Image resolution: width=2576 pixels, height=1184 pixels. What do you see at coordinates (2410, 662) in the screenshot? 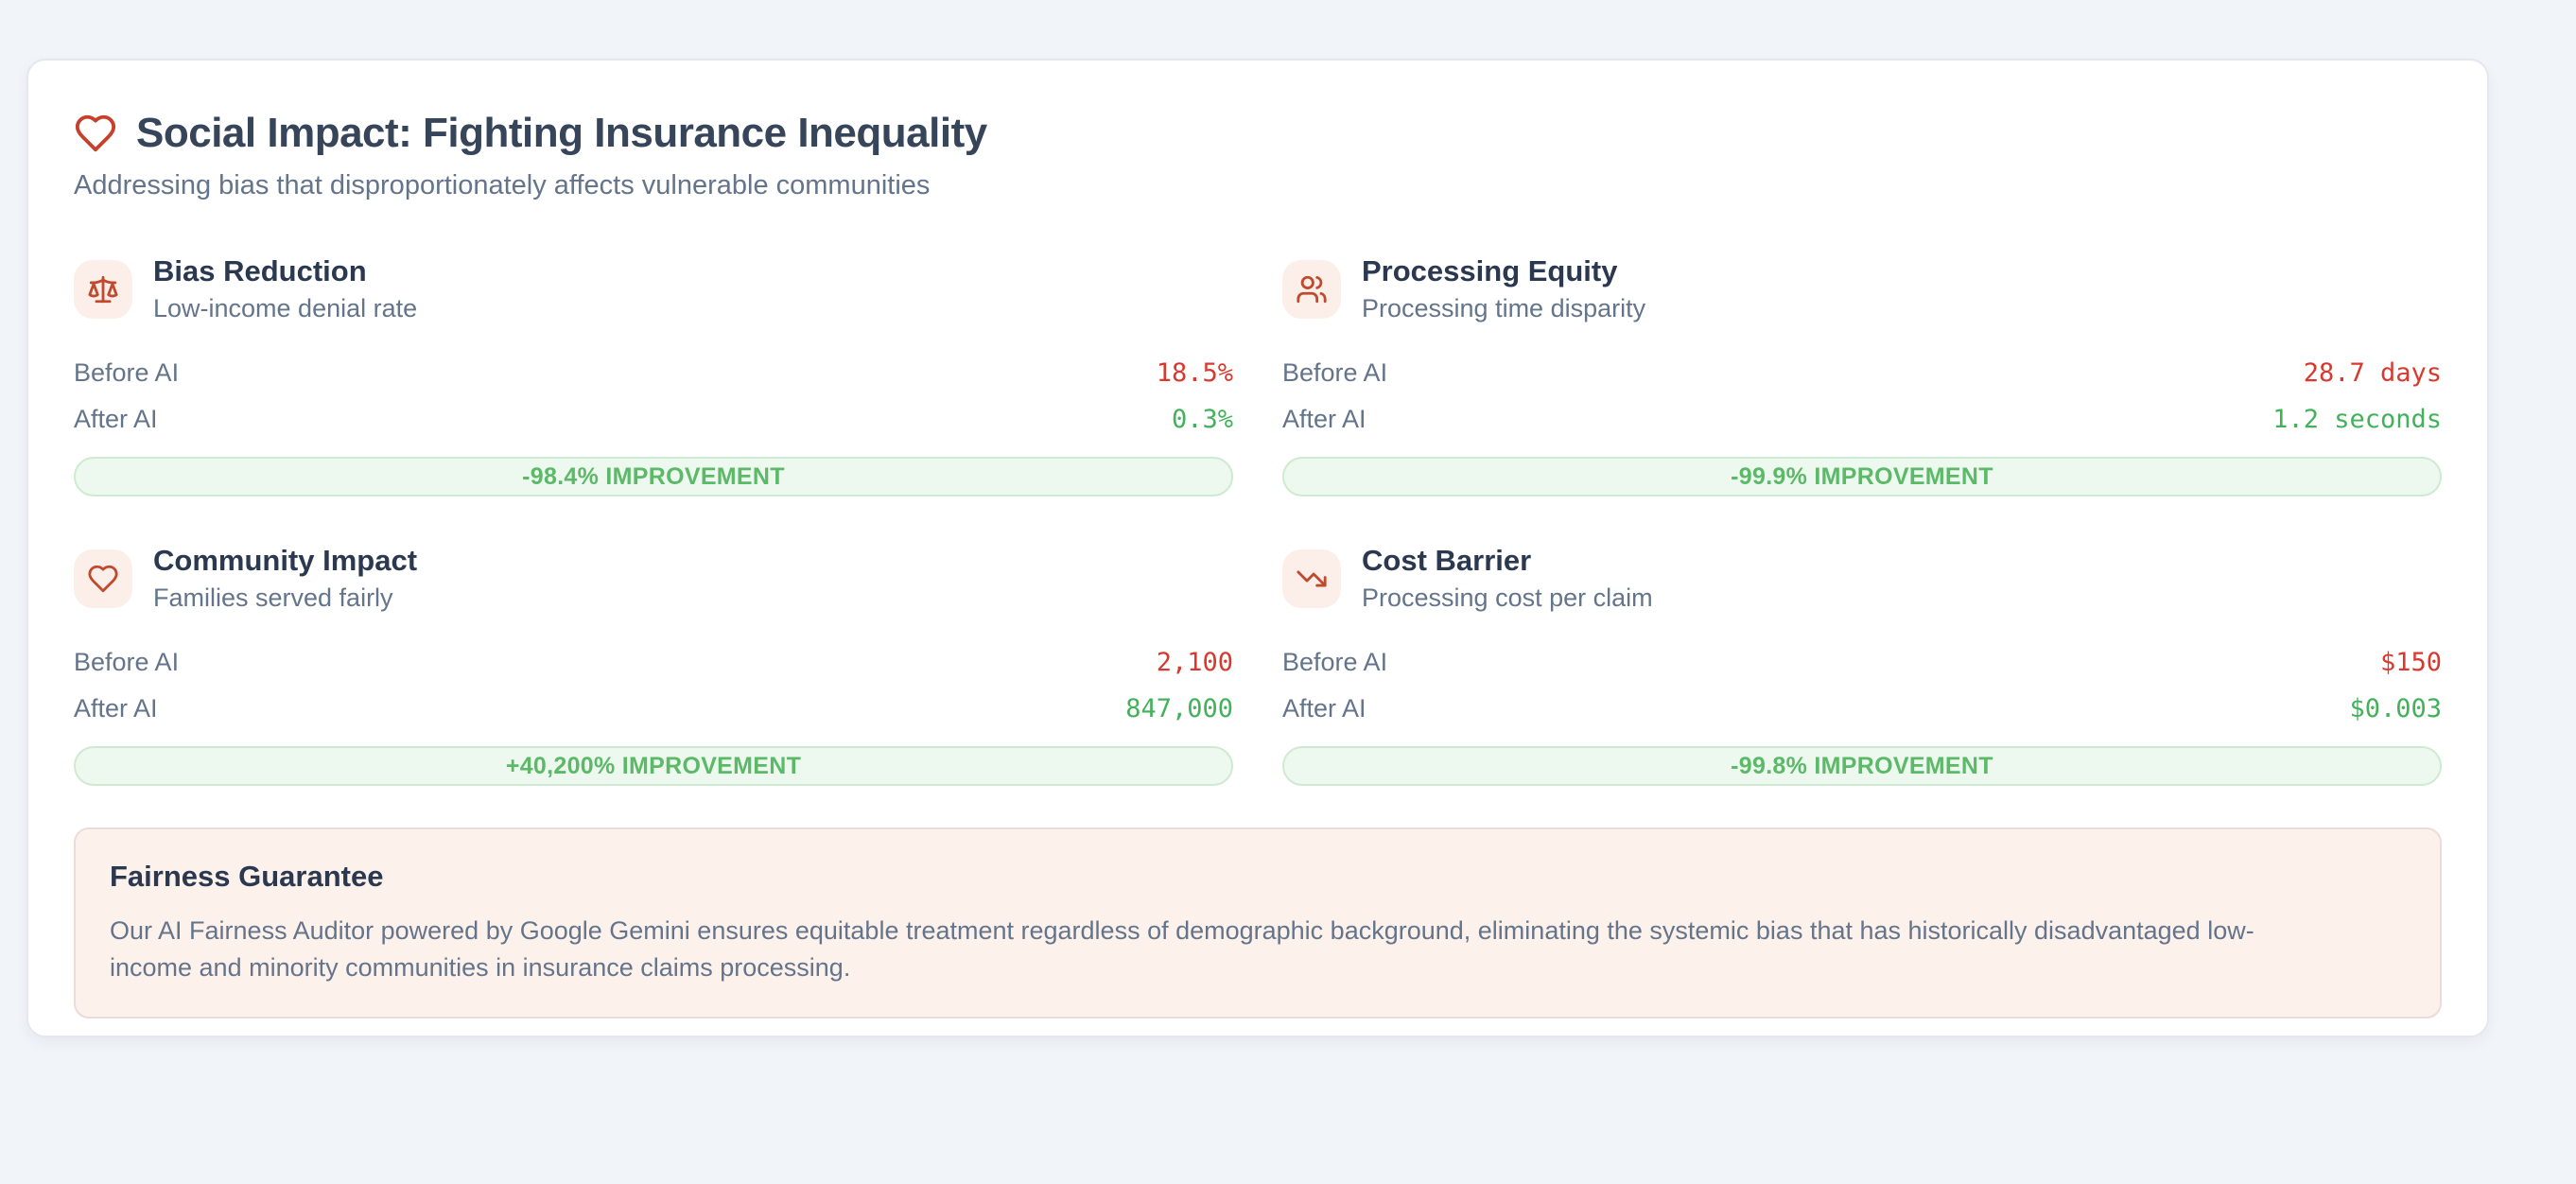
I see `before-ai-value: $150` at bounding box center [2410, 662].